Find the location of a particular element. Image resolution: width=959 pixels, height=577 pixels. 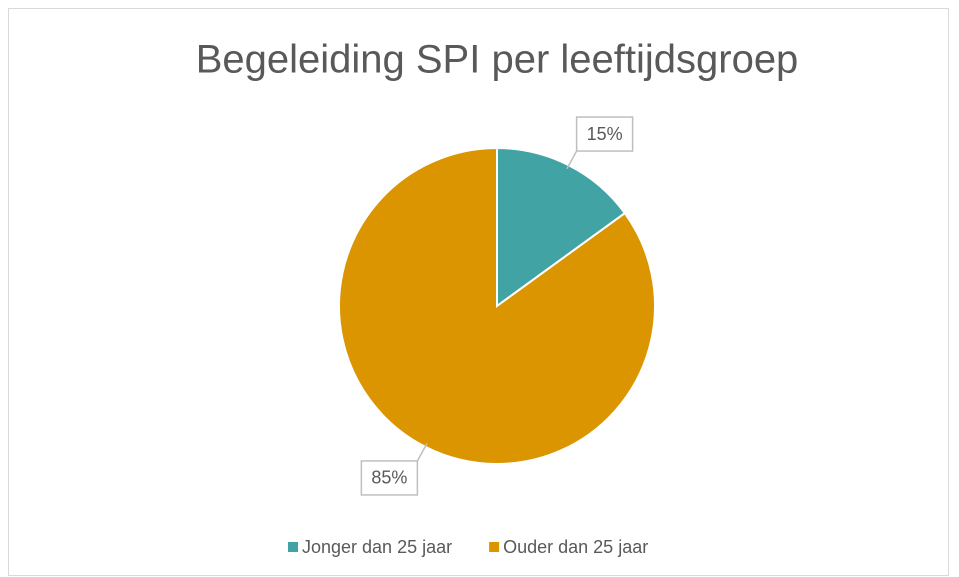

data-label: 85% is located at coordinates (389, 478).